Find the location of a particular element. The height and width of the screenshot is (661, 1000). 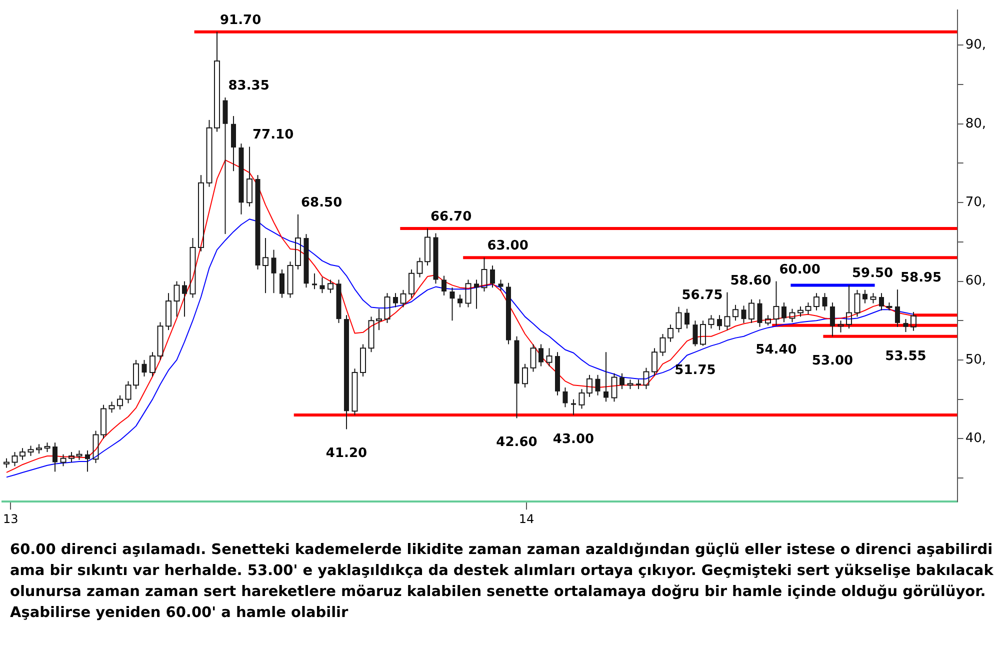

annotation: 54.40 is located at coordinates (776, 350).